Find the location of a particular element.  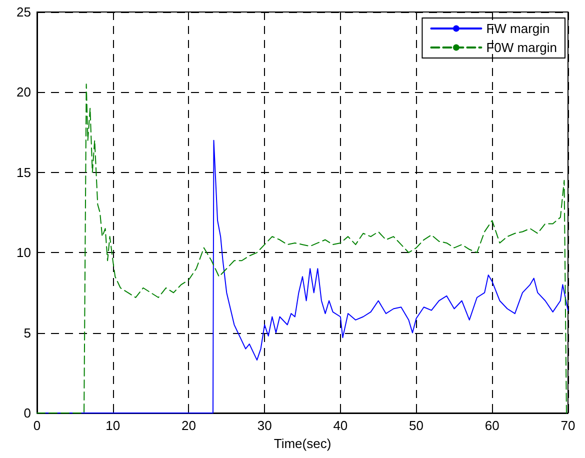

x-tick-label: 60 is located at coordinates (492, 425).